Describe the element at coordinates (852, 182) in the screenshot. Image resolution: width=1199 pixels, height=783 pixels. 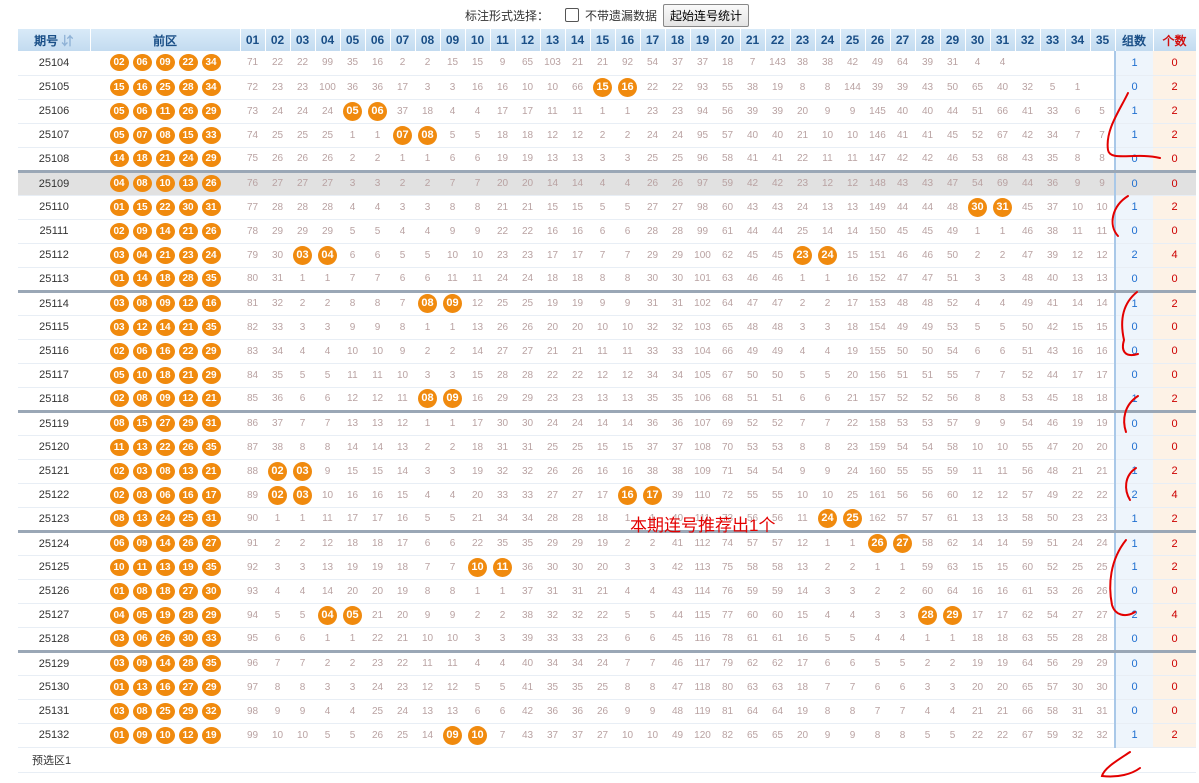
I see `miss-count-cell: 12` at that location.